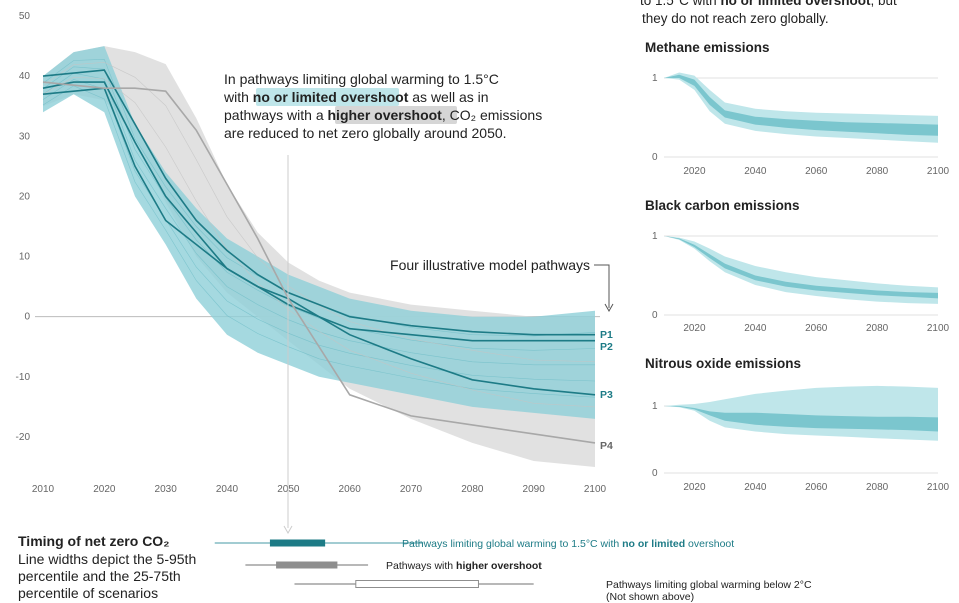 This screenshot has width=959, height=603. Describe the element at coordinates (595, 489) in the screenshot. I see `x-tick-label: 2100` at that location.